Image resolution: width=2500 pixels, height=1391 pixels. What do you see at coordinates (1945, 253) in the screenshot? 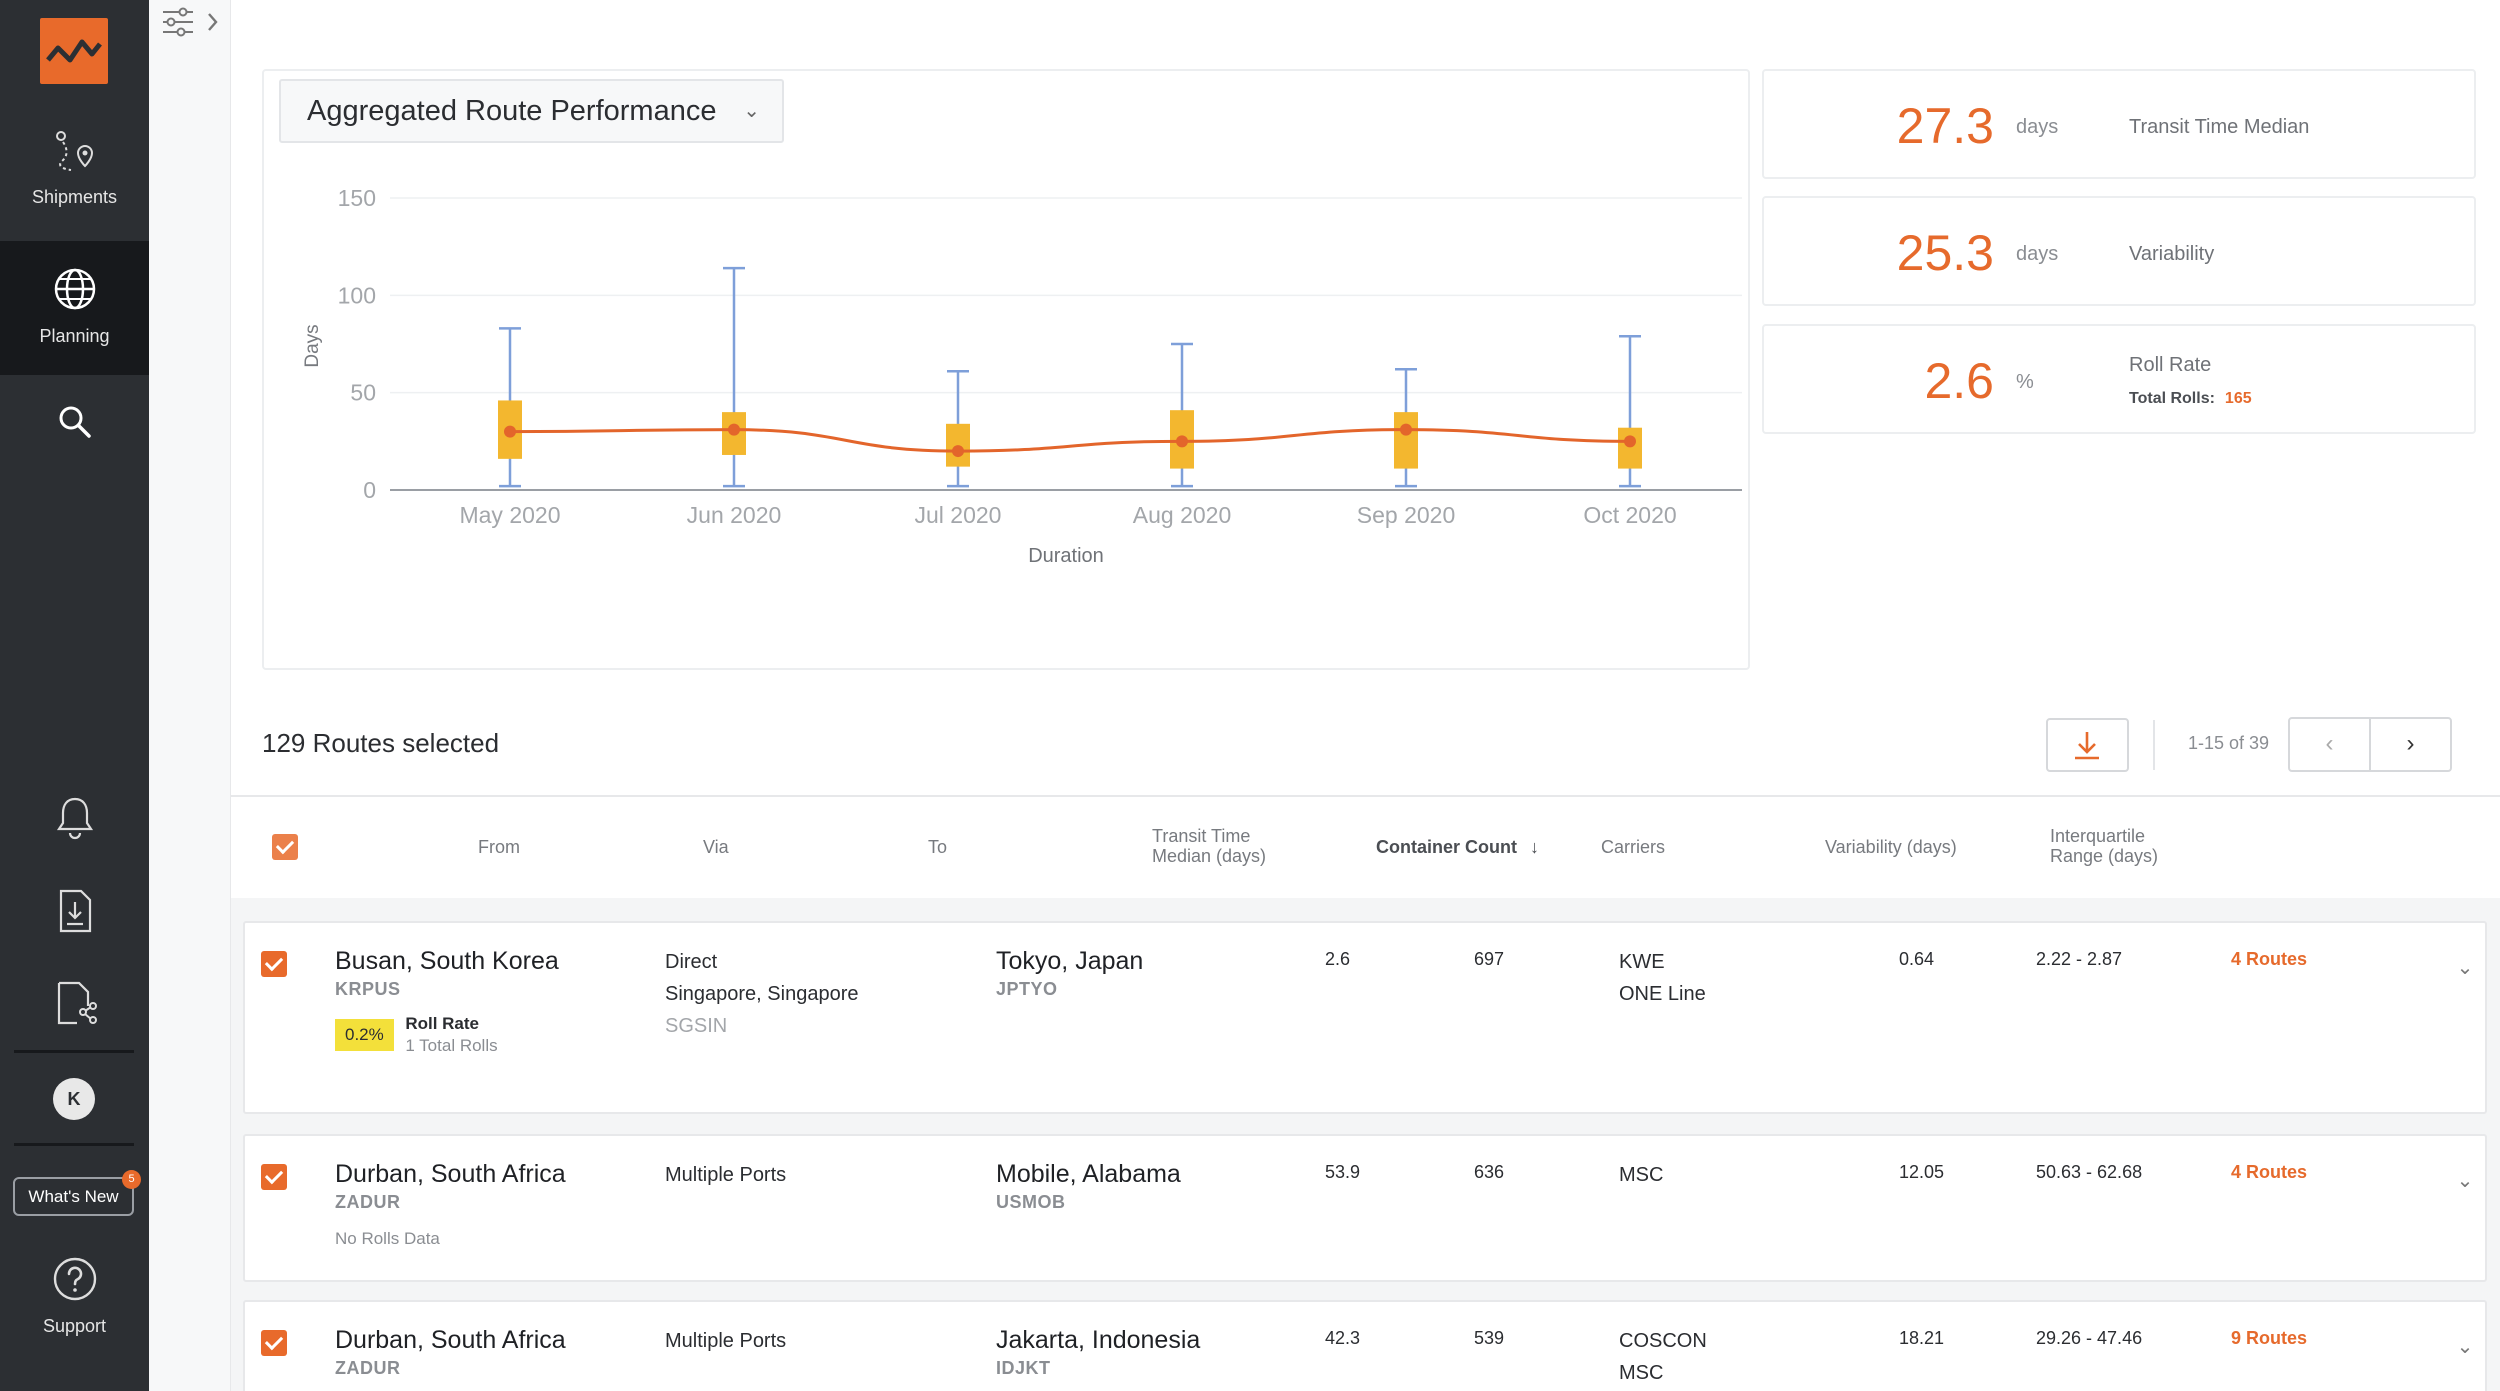
I see `kpi-value: 25.3` at bounding box center [1945, 253].